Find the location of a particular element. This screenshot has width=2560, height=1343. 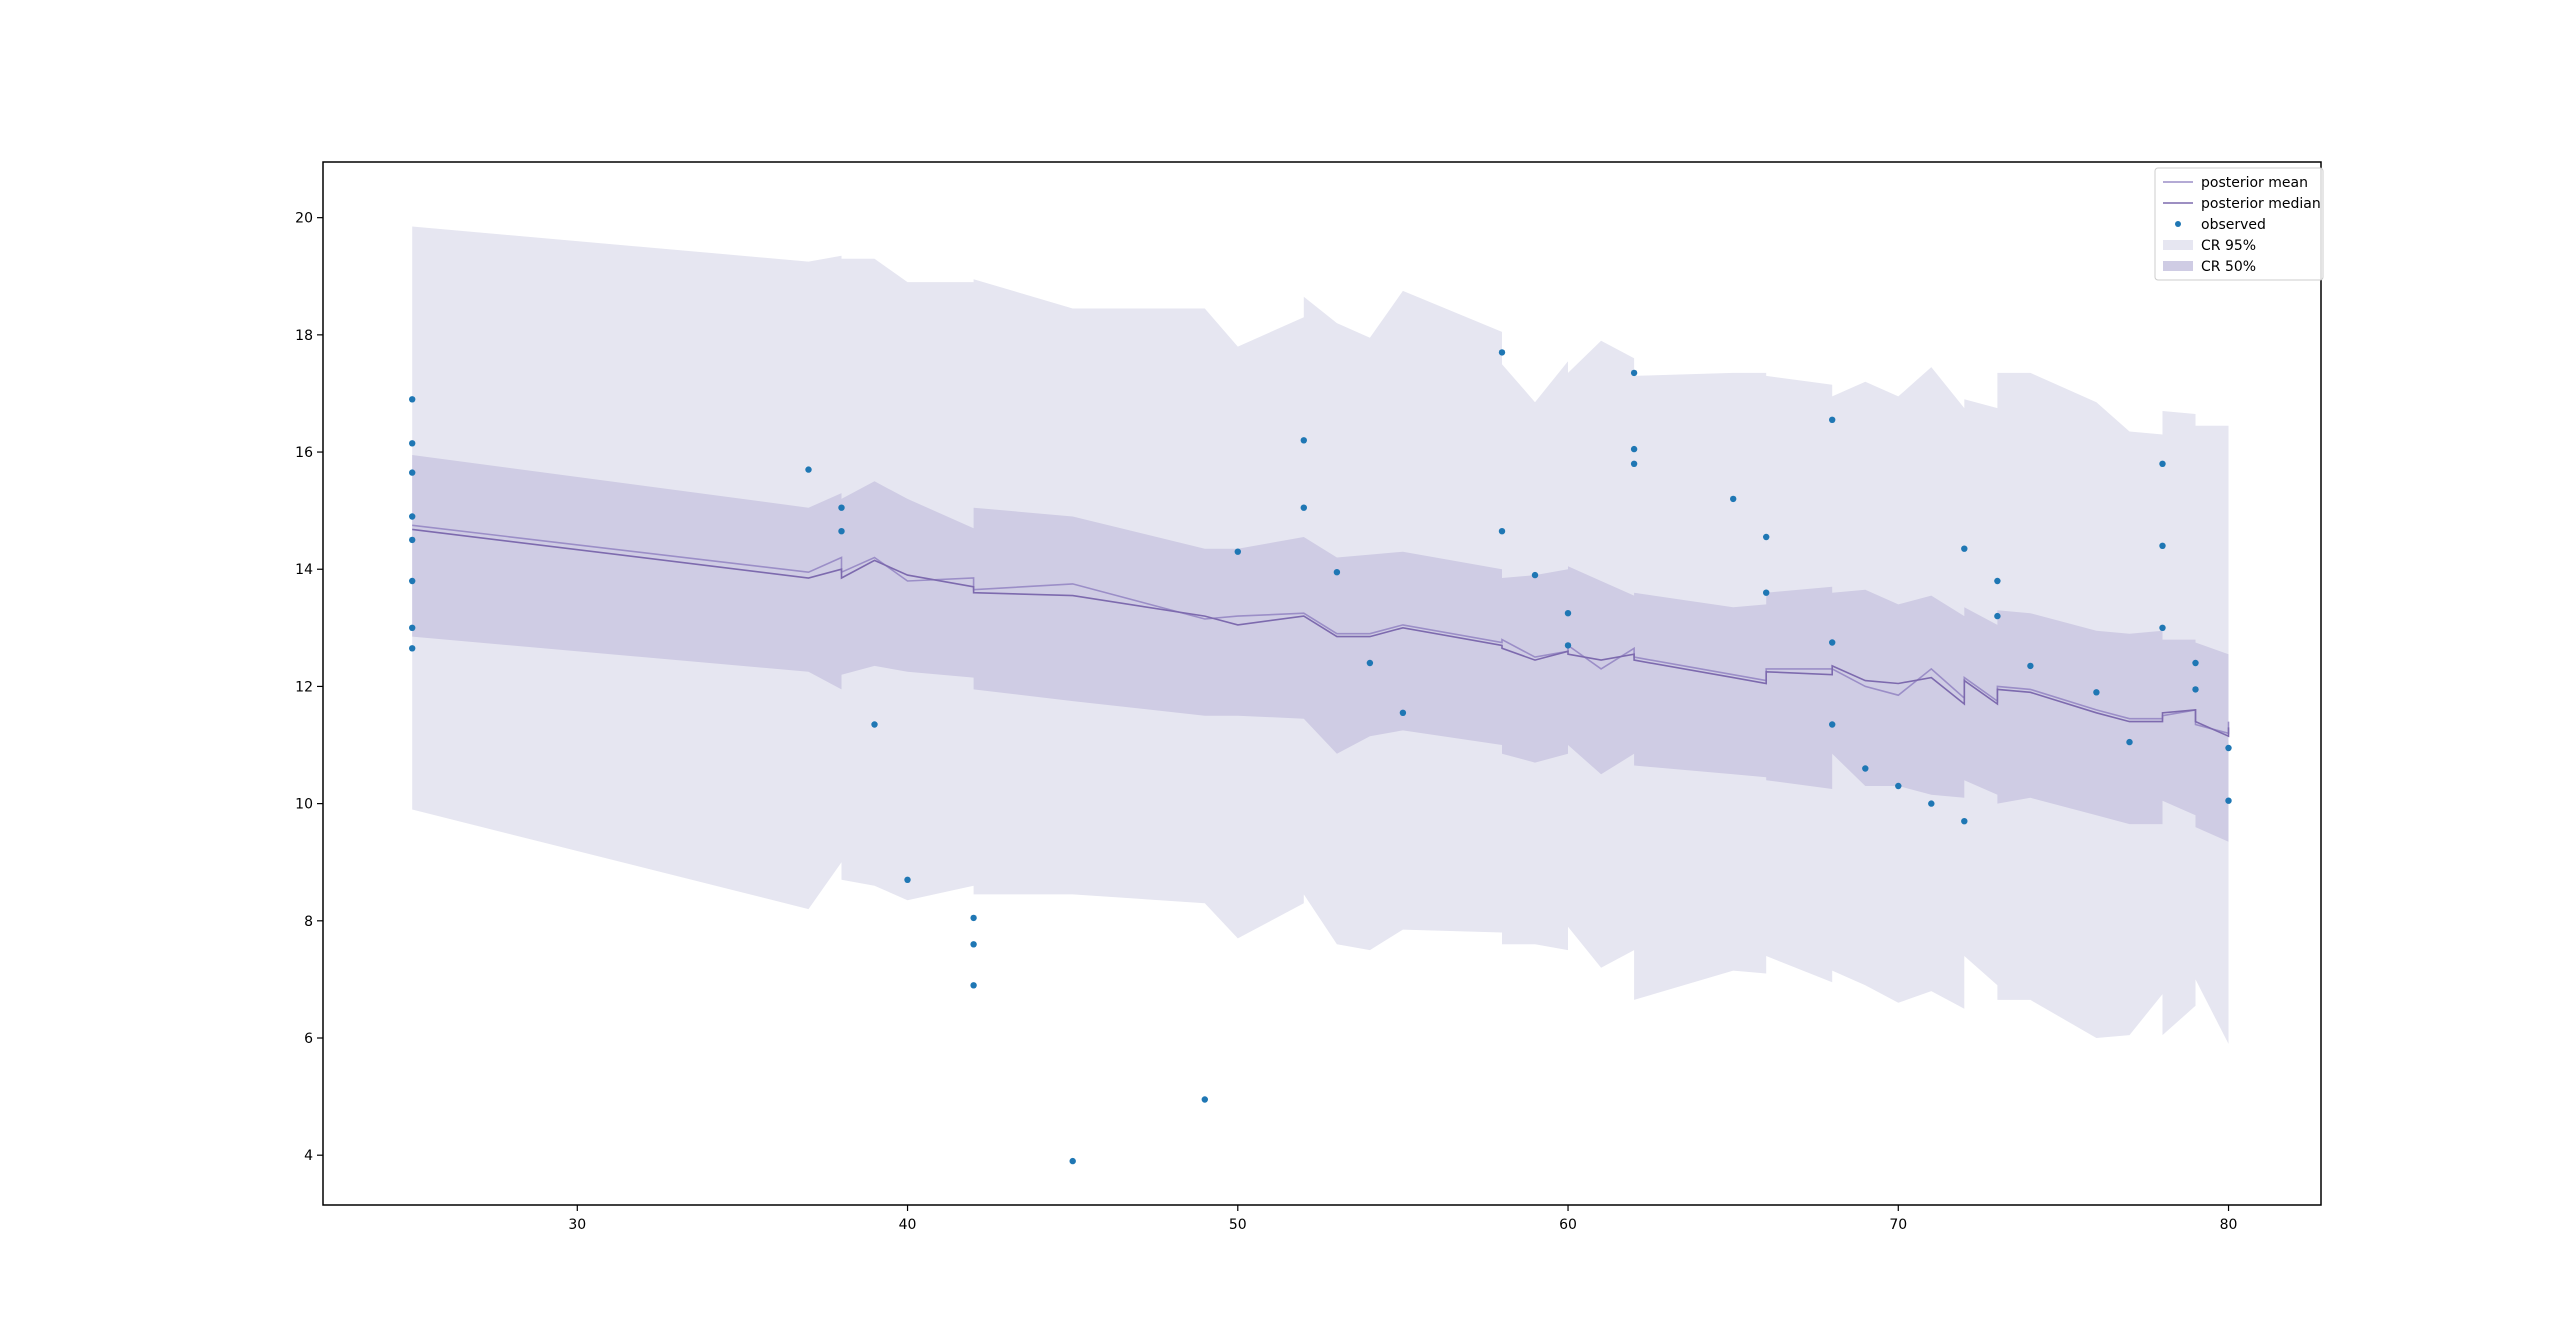

y-axis: 4 6 8 10 12 14 16 18 20 is located at coordinates (309, 687).